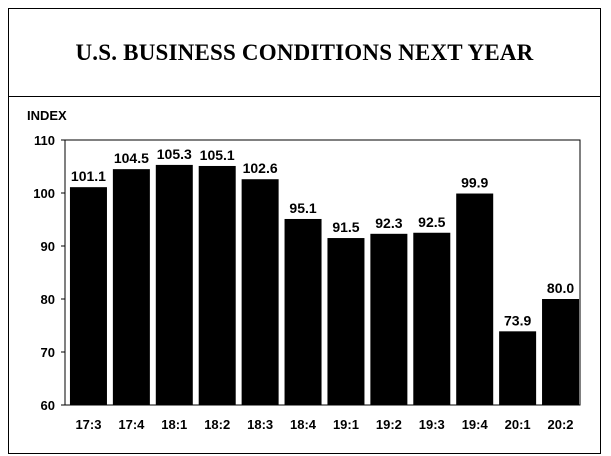 This screenshot has width=611, height=456. I want to click on chart-title: U.S. BUSINESS CONDITIONS NEXT YEAR, so click(304, 52).